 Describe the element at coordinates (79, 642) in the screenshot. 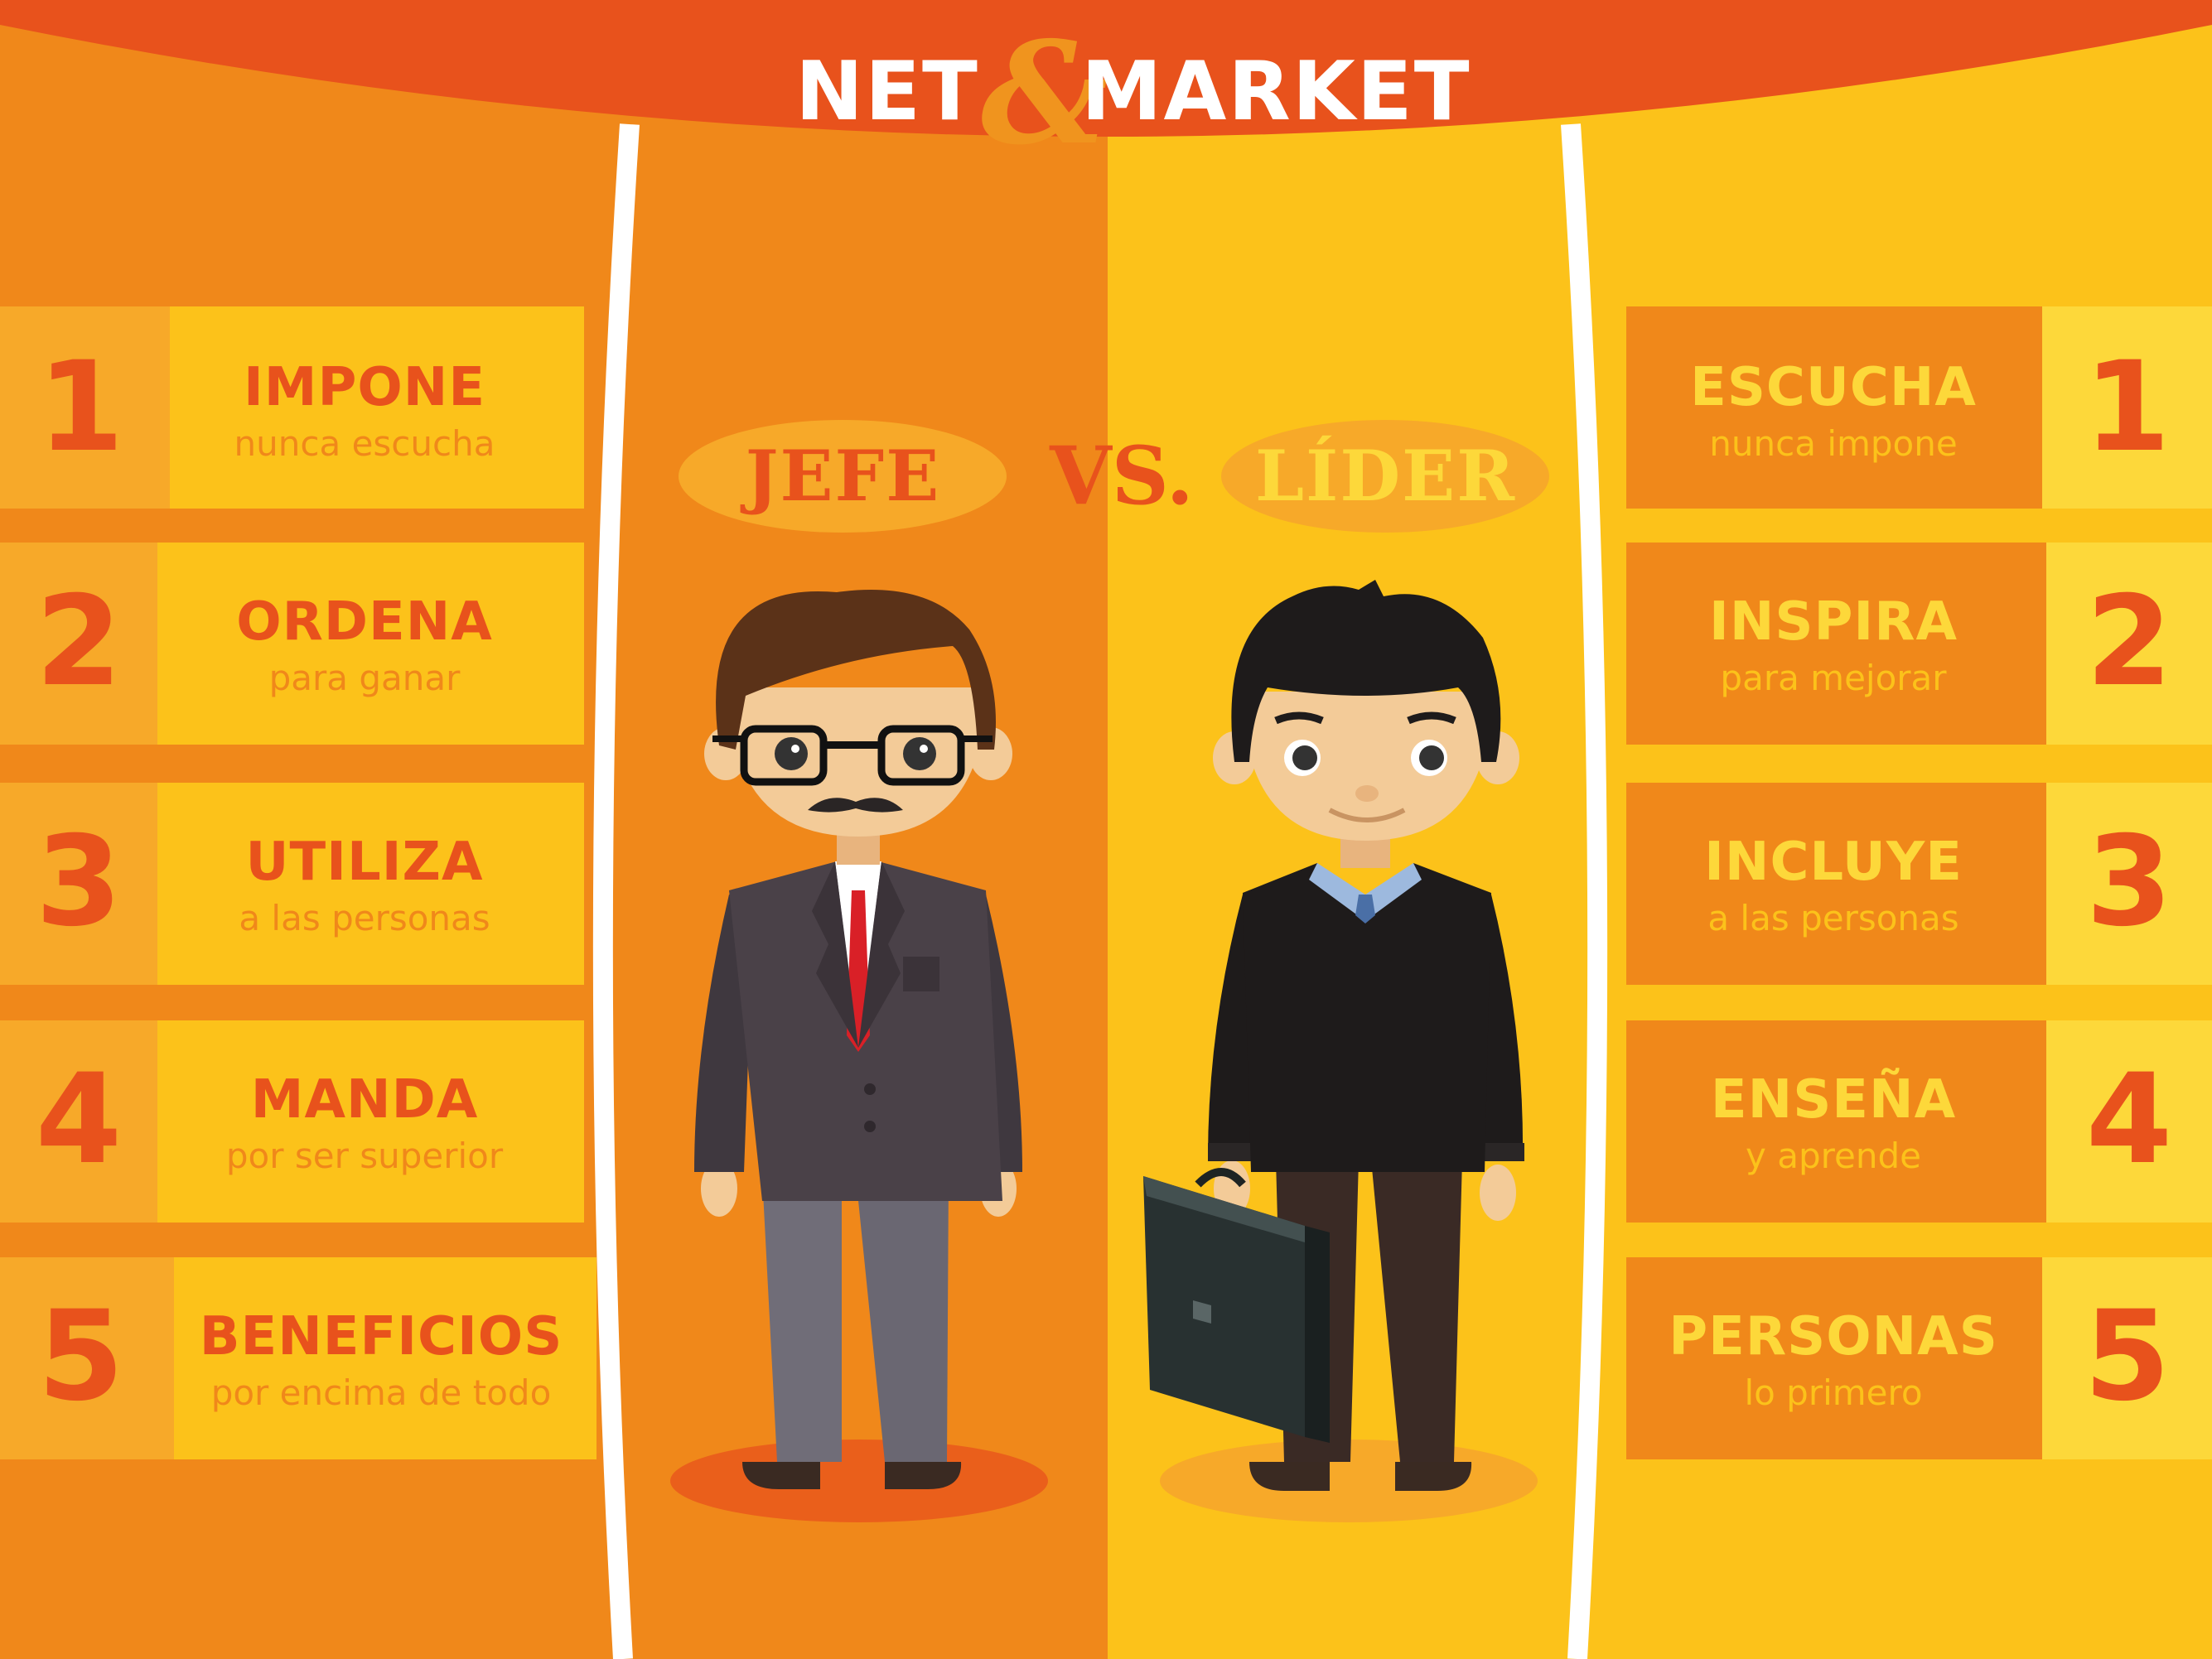

I see `jefe-item-number: 2` at that location.